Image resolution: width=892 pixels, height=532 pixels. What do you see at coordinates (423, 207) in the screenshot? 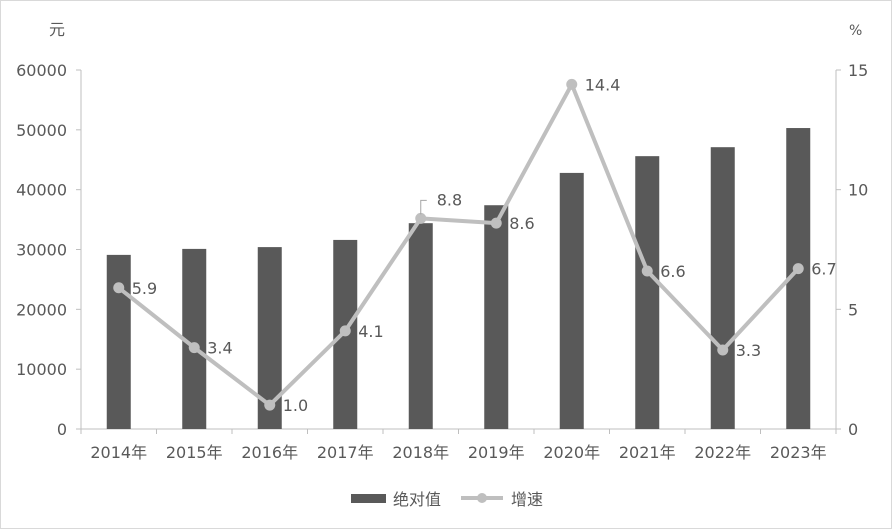
I see `label-leader` at bounding box center [423, 207].